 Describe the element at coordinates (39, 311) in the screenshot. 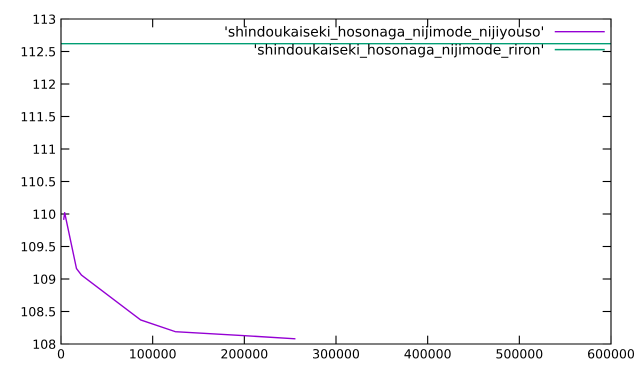

I see `y-tick-label: 108.5` at that location.